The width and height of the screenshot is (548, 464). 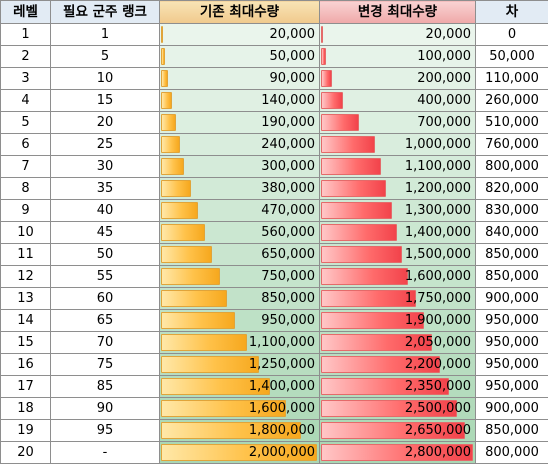 I want to click on new-value: 1,200,000, so click(x=397, y=188).